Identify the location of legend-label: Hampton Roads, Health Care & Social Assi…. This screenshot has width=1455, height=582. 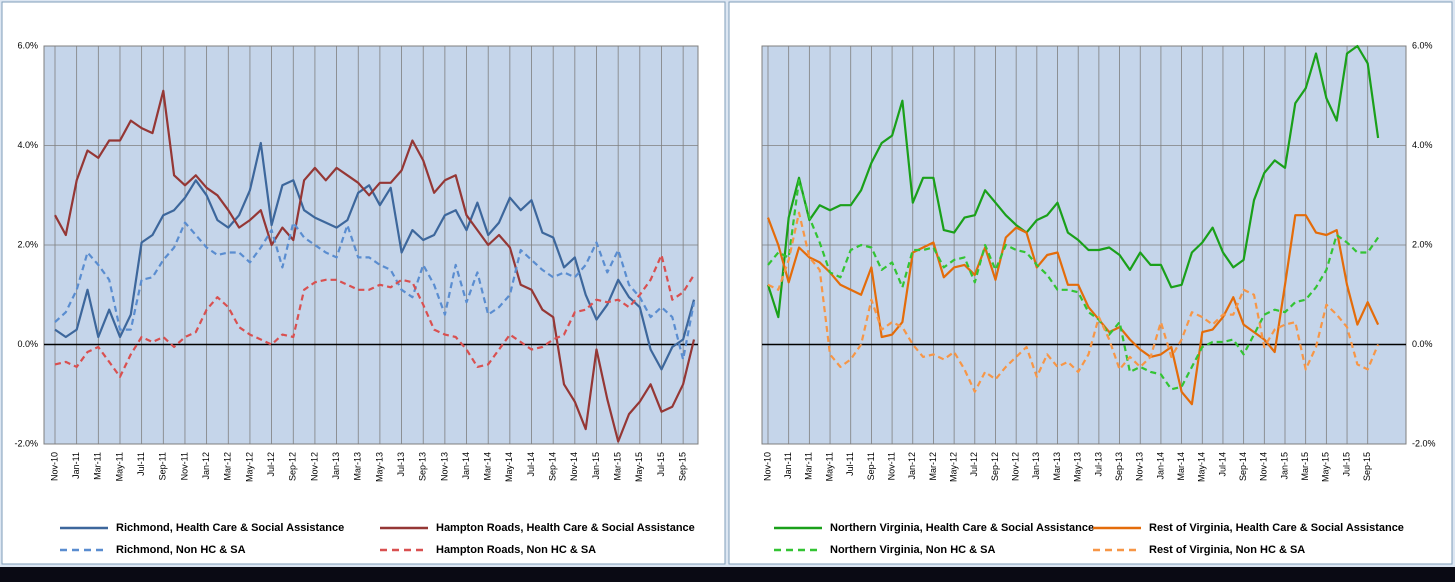
(565, 528).